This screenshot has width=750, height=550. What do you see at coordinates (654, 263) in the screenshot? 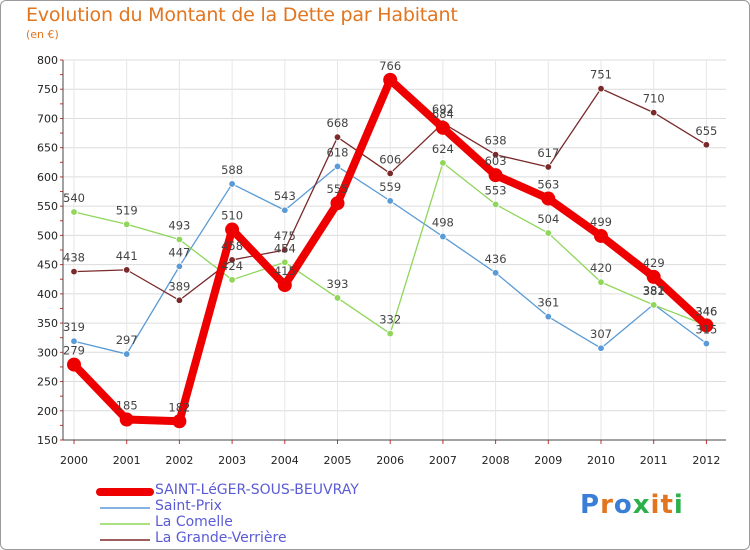
I see `data-label-0: 429` at bounding box center [654, 263].